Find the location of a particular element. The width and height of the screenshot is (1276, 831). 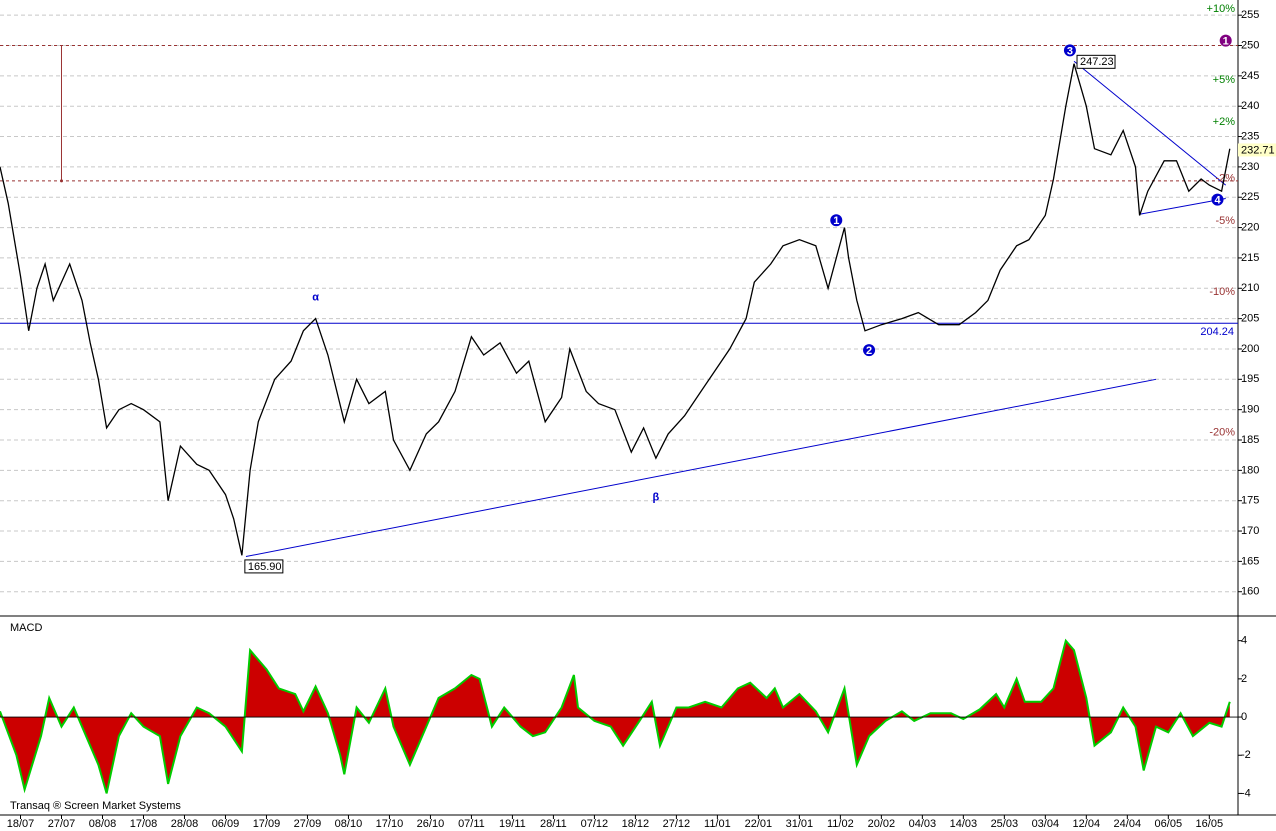

percent-level: +5% is located at coordinates (1224, 80).